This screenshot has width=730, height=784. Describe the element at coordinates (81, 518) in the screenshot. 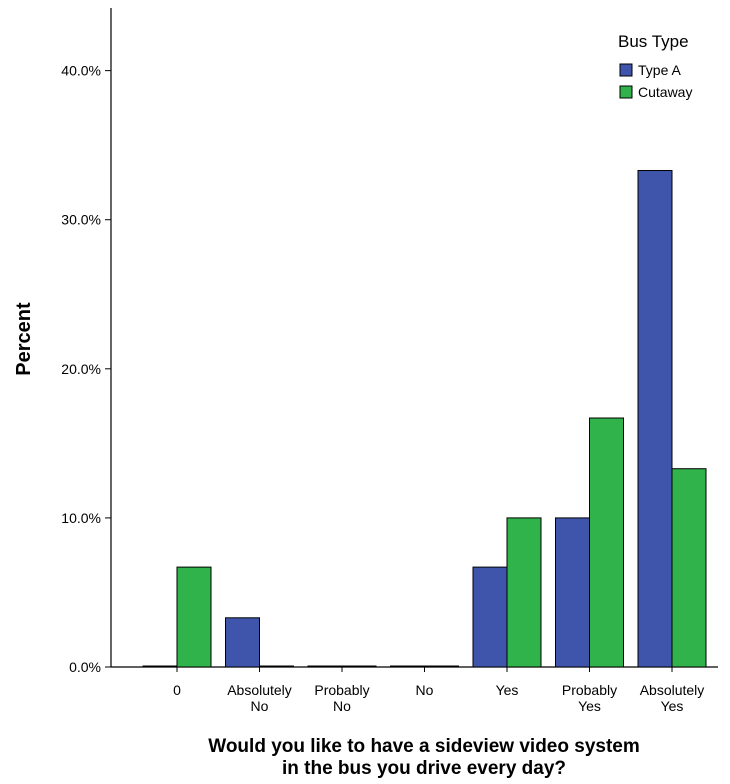

I see `y-tick-label: 10.0%` at that location.